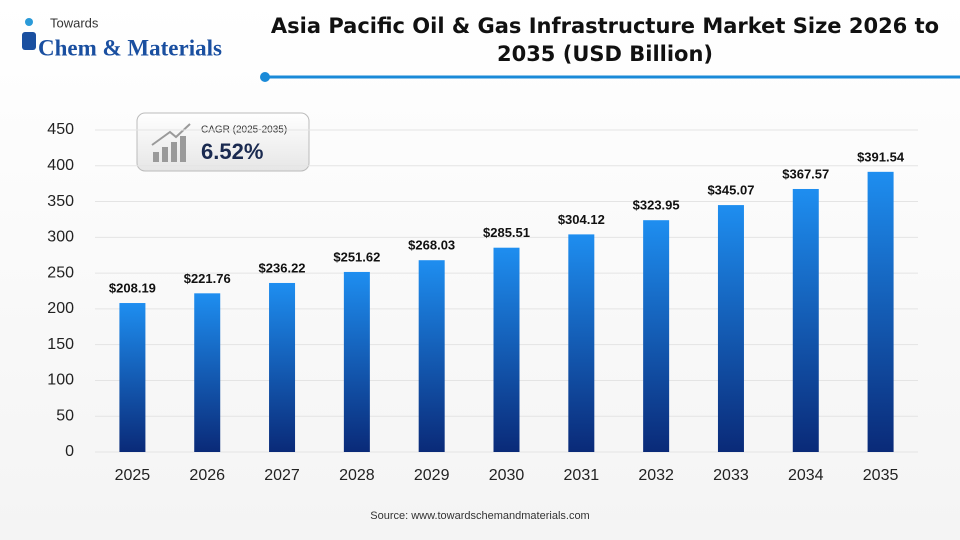 The image size is (960, 540). I want to click on y-tick-label: 450, so click(60, 129).